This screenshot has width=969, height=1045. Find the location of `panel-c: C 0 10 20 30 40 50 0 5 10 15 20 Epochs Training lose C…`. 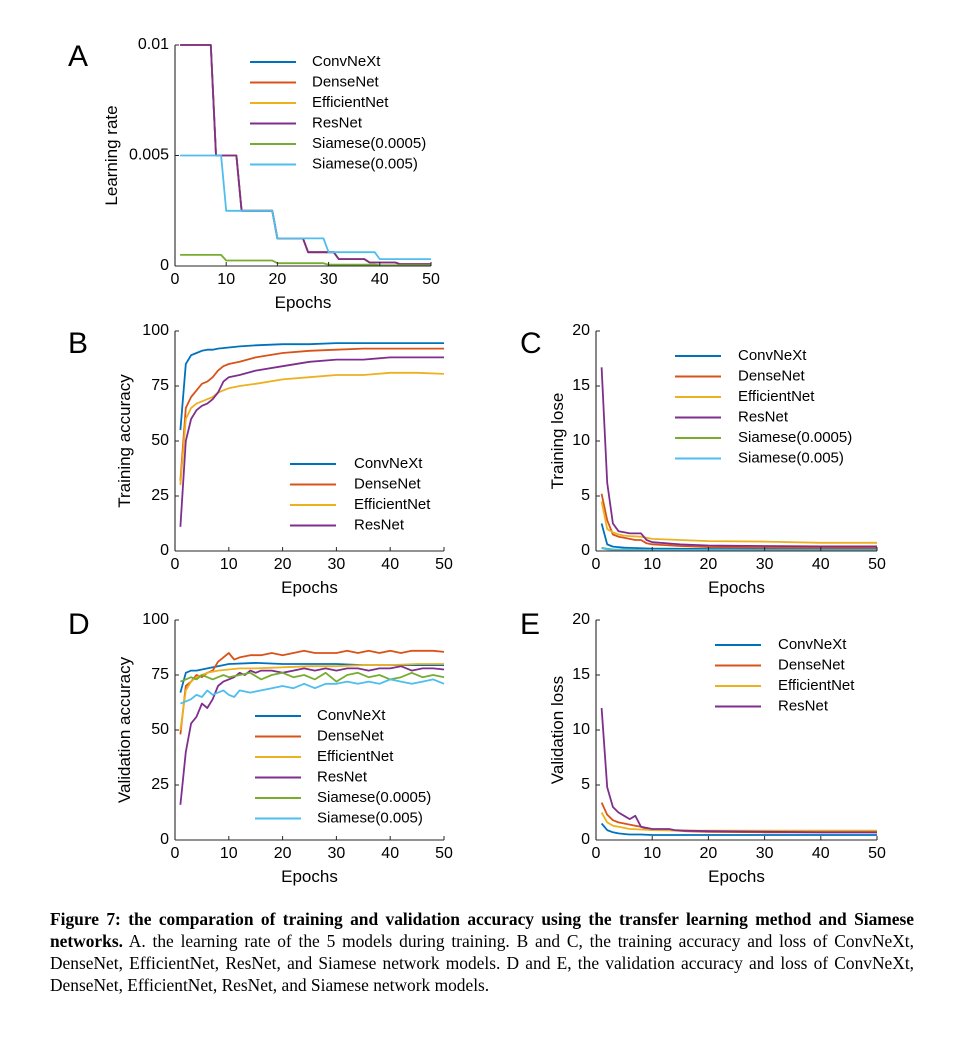

panel-c: C 0 10 20 30 40 50 0 5 10 15 20 Epochs Training lose C… is located at coordinates (703, 459).